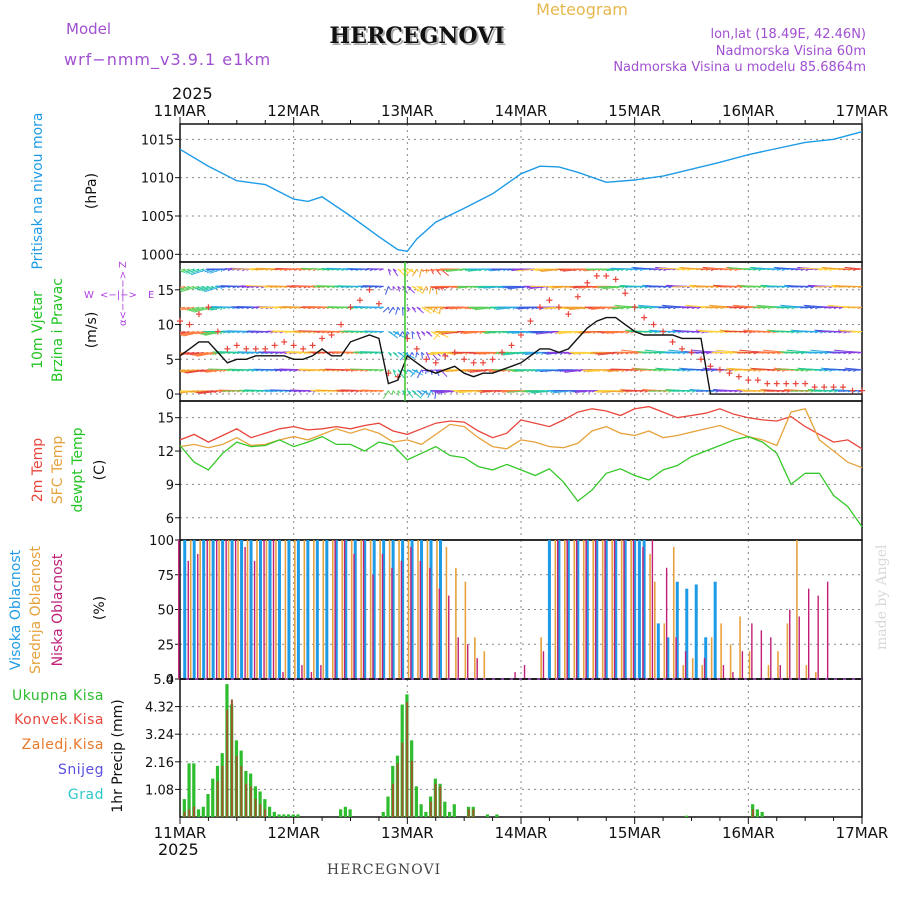  What do you see at coordinates (100, 470) in the screenshot?
I see `temp-unit: (C)` at bounding box center [100, 470].